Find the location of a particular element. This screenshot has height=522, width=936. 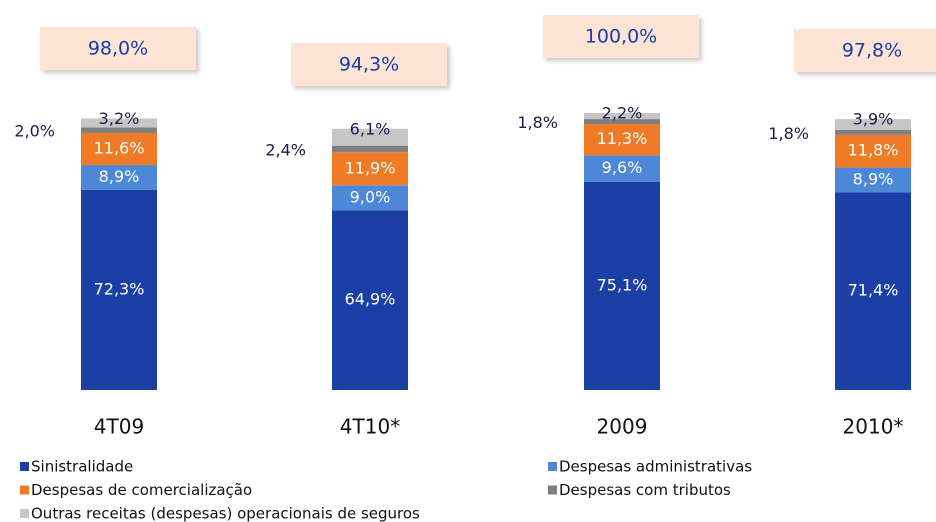

value-label: 64,9% is located at coordinates (370, 299).